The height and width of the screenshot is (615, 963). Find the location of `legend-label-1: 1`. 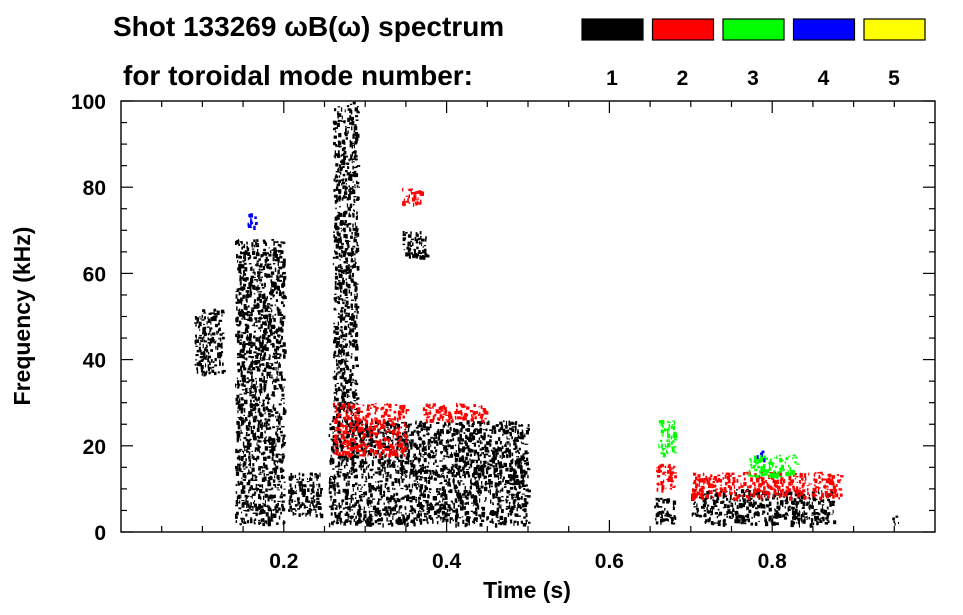

legend-label-1: 1 is located at coordinates (612, 78).